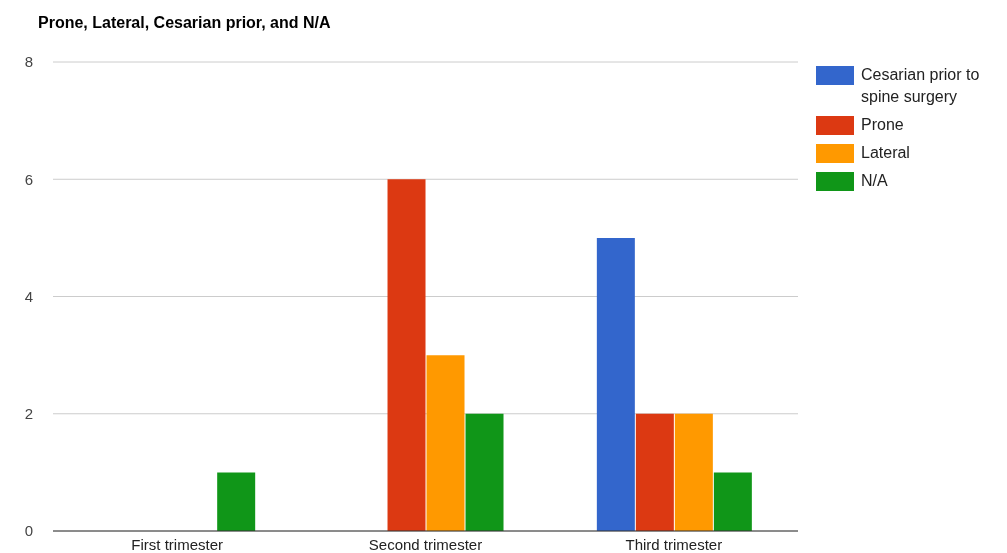  What do you see at coordinates (28, 179) in the screenshot?
I see `y-tick-label: 6` at bounding box center [28, 179].